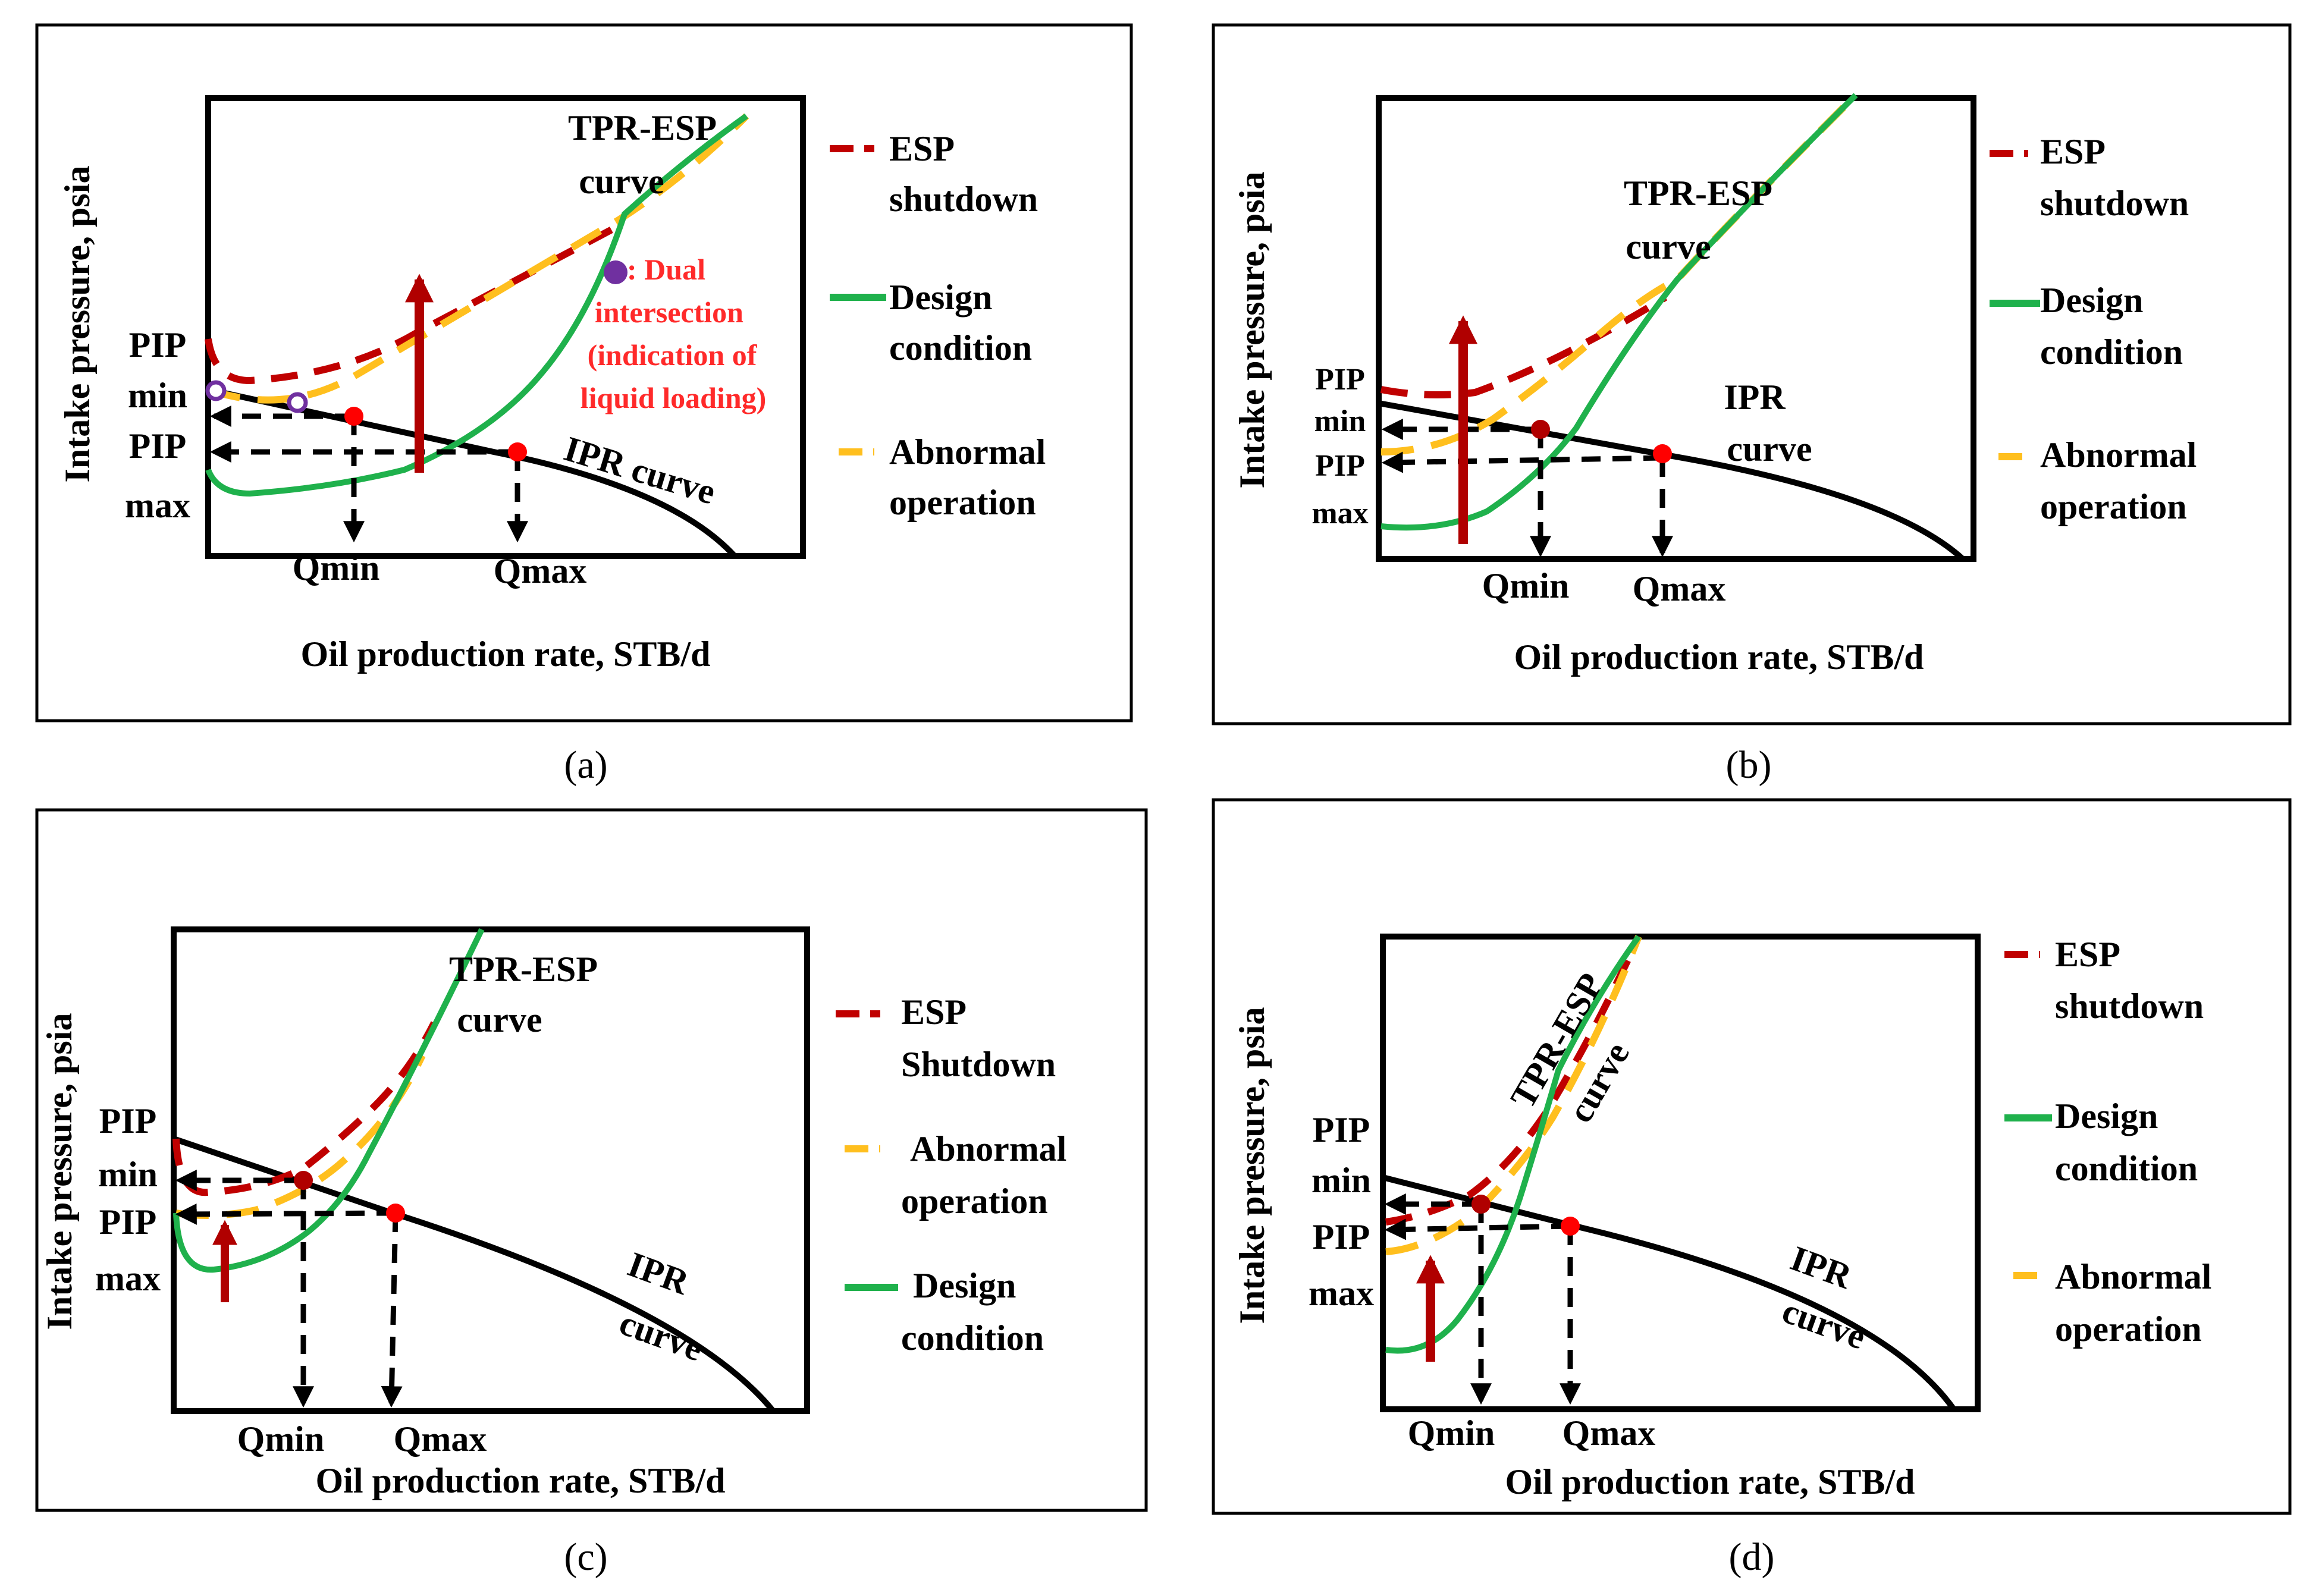  I want to click on panel-caption: (b), so click(1749, 765).